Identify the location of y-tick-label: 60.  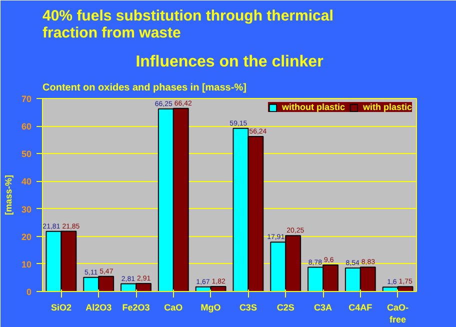
(26, 127).